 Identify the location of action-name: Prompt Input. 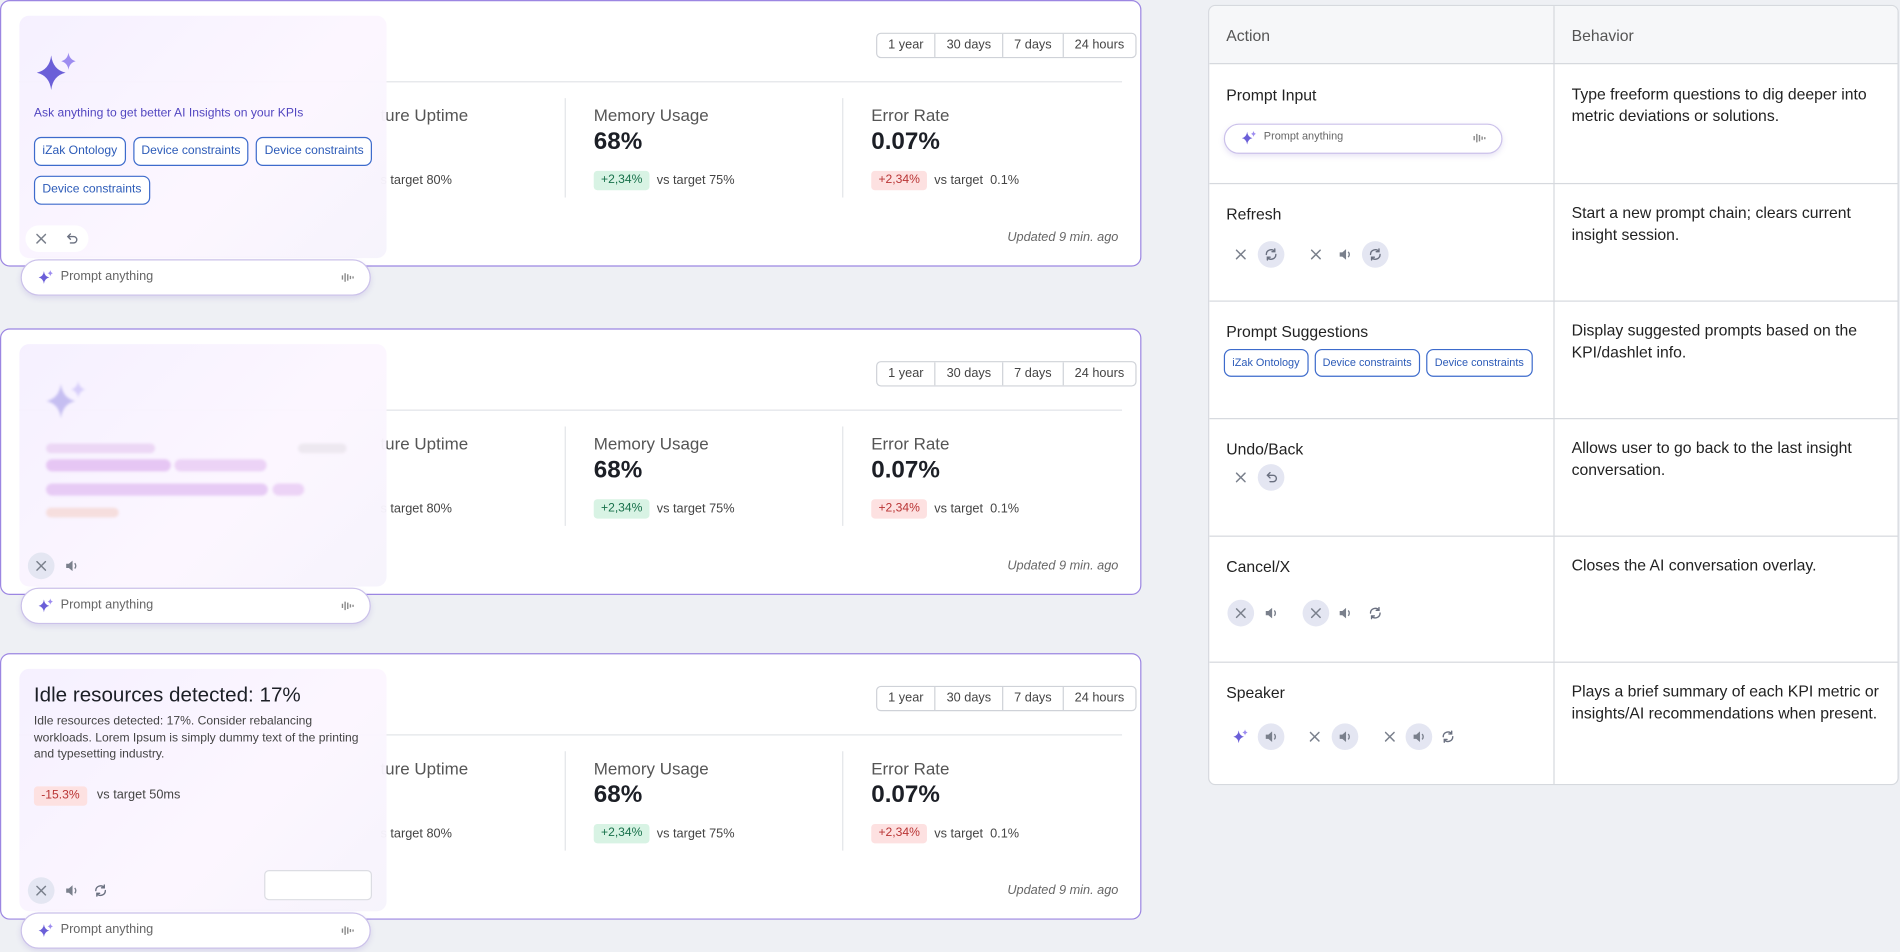
(1271, 95).